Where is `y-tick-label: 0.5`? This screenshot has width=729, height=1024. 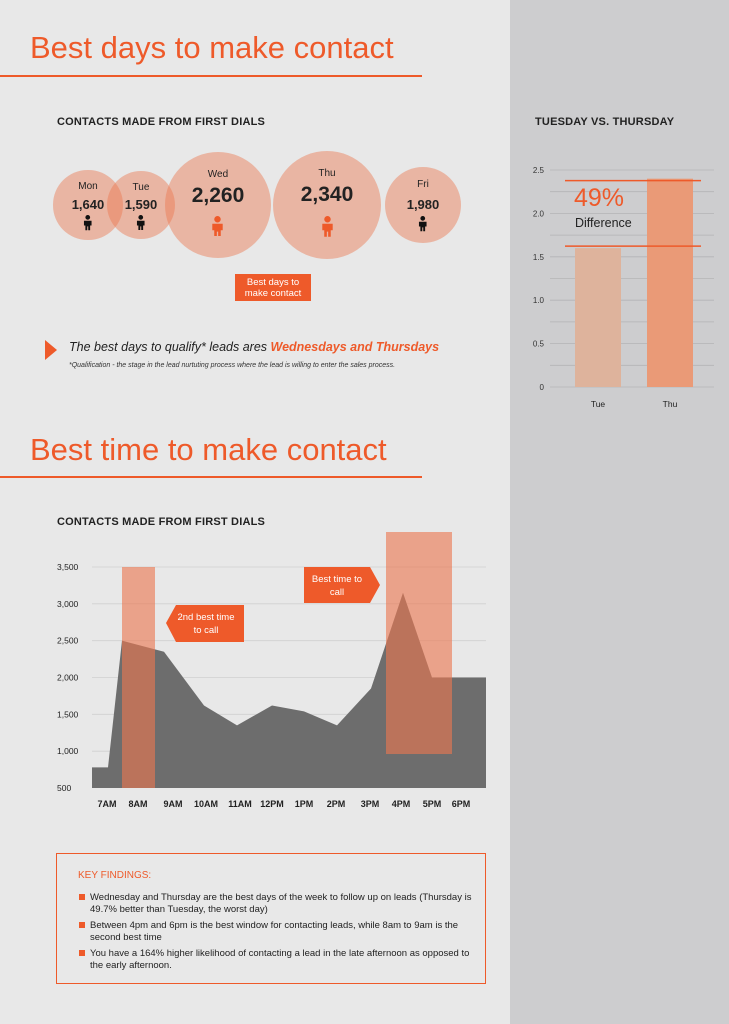 y-tick-label: 0.5 is located at coordinates (539, 344).